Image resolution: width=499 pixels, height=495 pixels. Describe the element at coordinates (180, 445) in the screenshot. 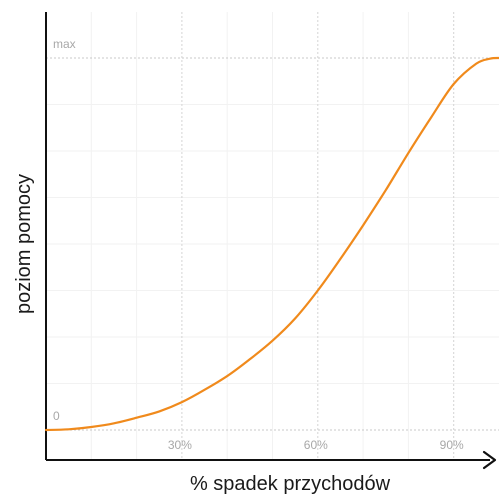

I see `x-tick-label: 30%` at that location.